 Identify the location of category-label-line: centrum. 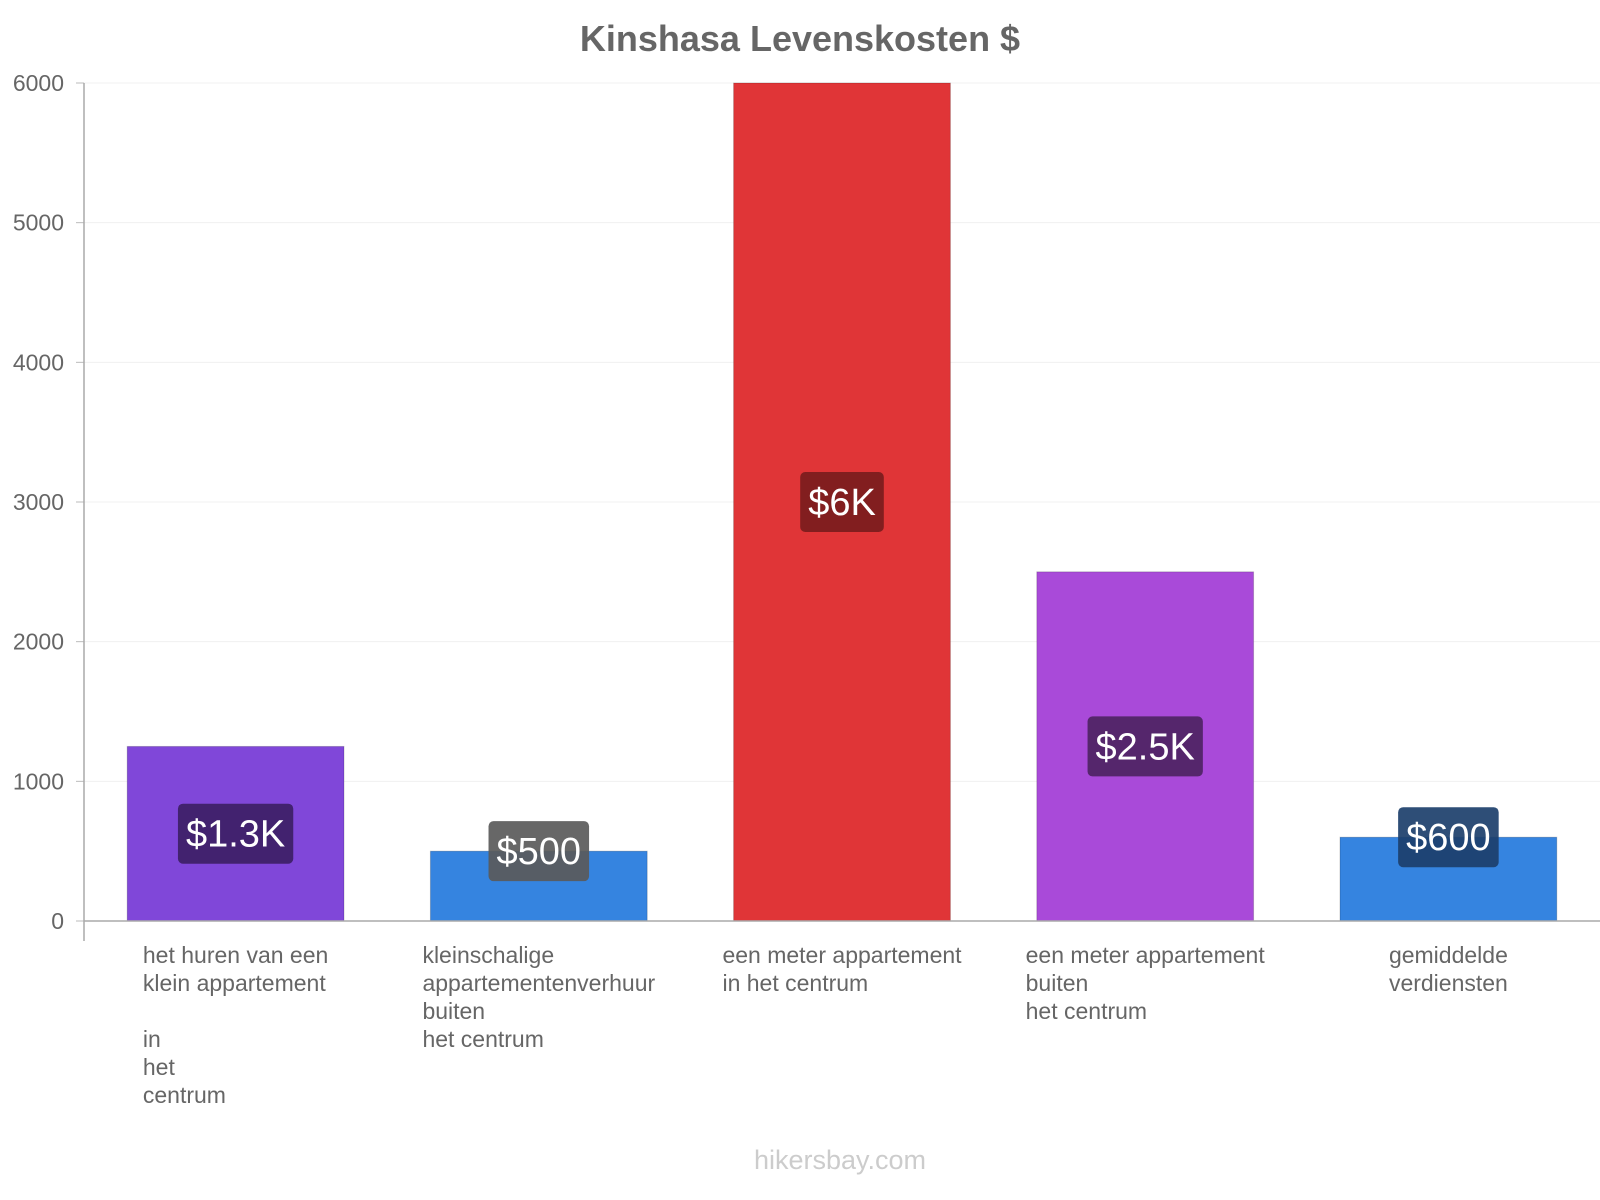
(184, 1095).